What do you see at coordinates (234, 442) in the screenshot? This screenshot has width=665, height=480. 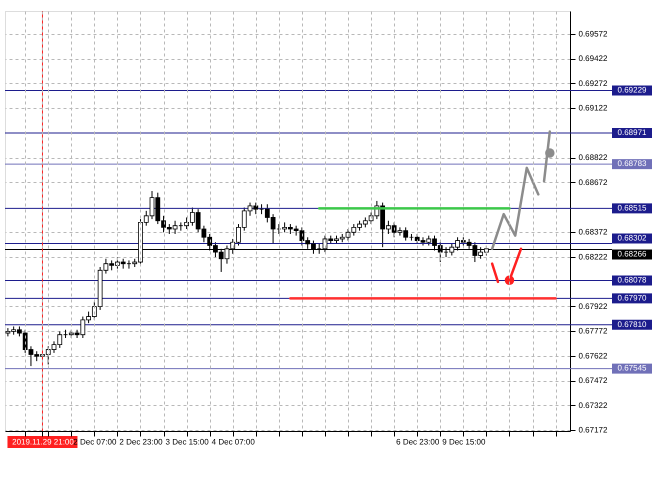 I see `x-tick-label: 4 Dec 07:00` at bounding box center [234, 442].